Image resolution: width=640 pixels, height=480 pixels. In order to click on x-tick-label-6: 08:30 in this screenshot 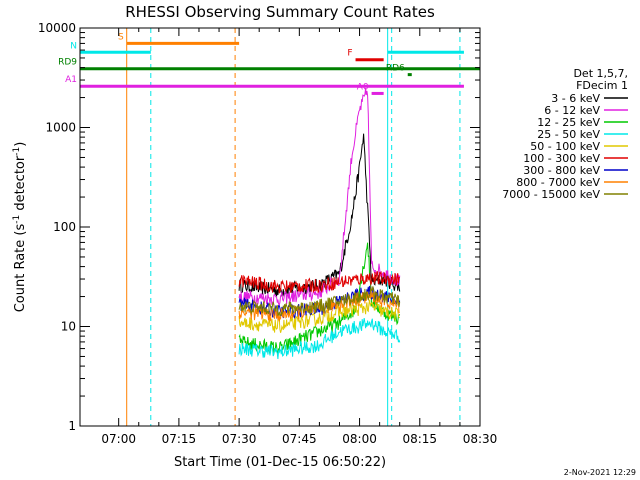, I will do `click(480, 439)`.